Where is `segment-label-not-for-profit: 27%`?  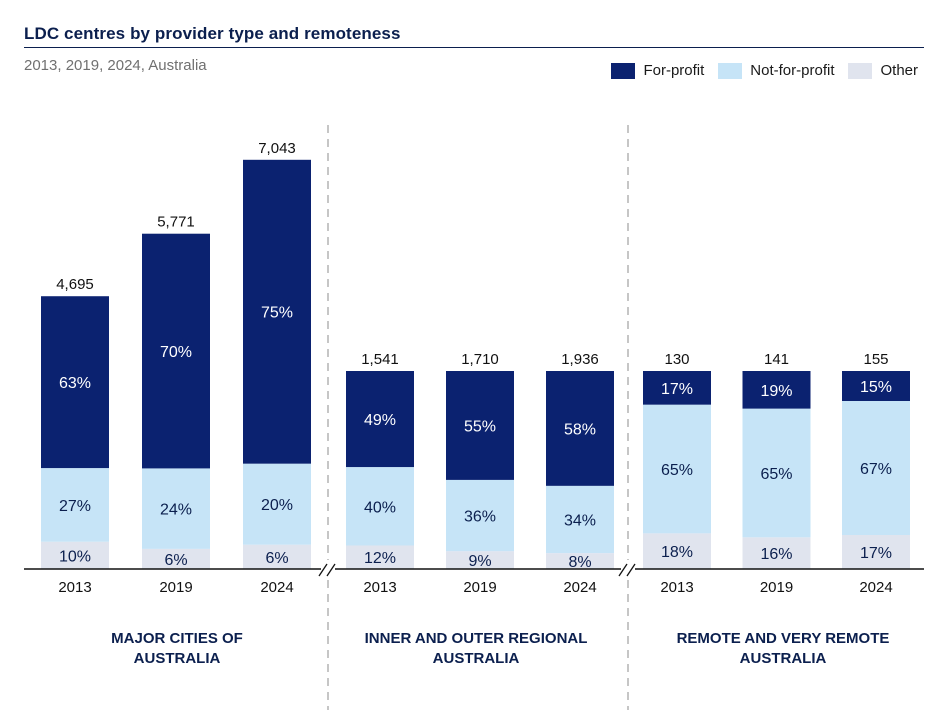
segment-label-not-for-profit: 27% is located at coordinates (75, 506).